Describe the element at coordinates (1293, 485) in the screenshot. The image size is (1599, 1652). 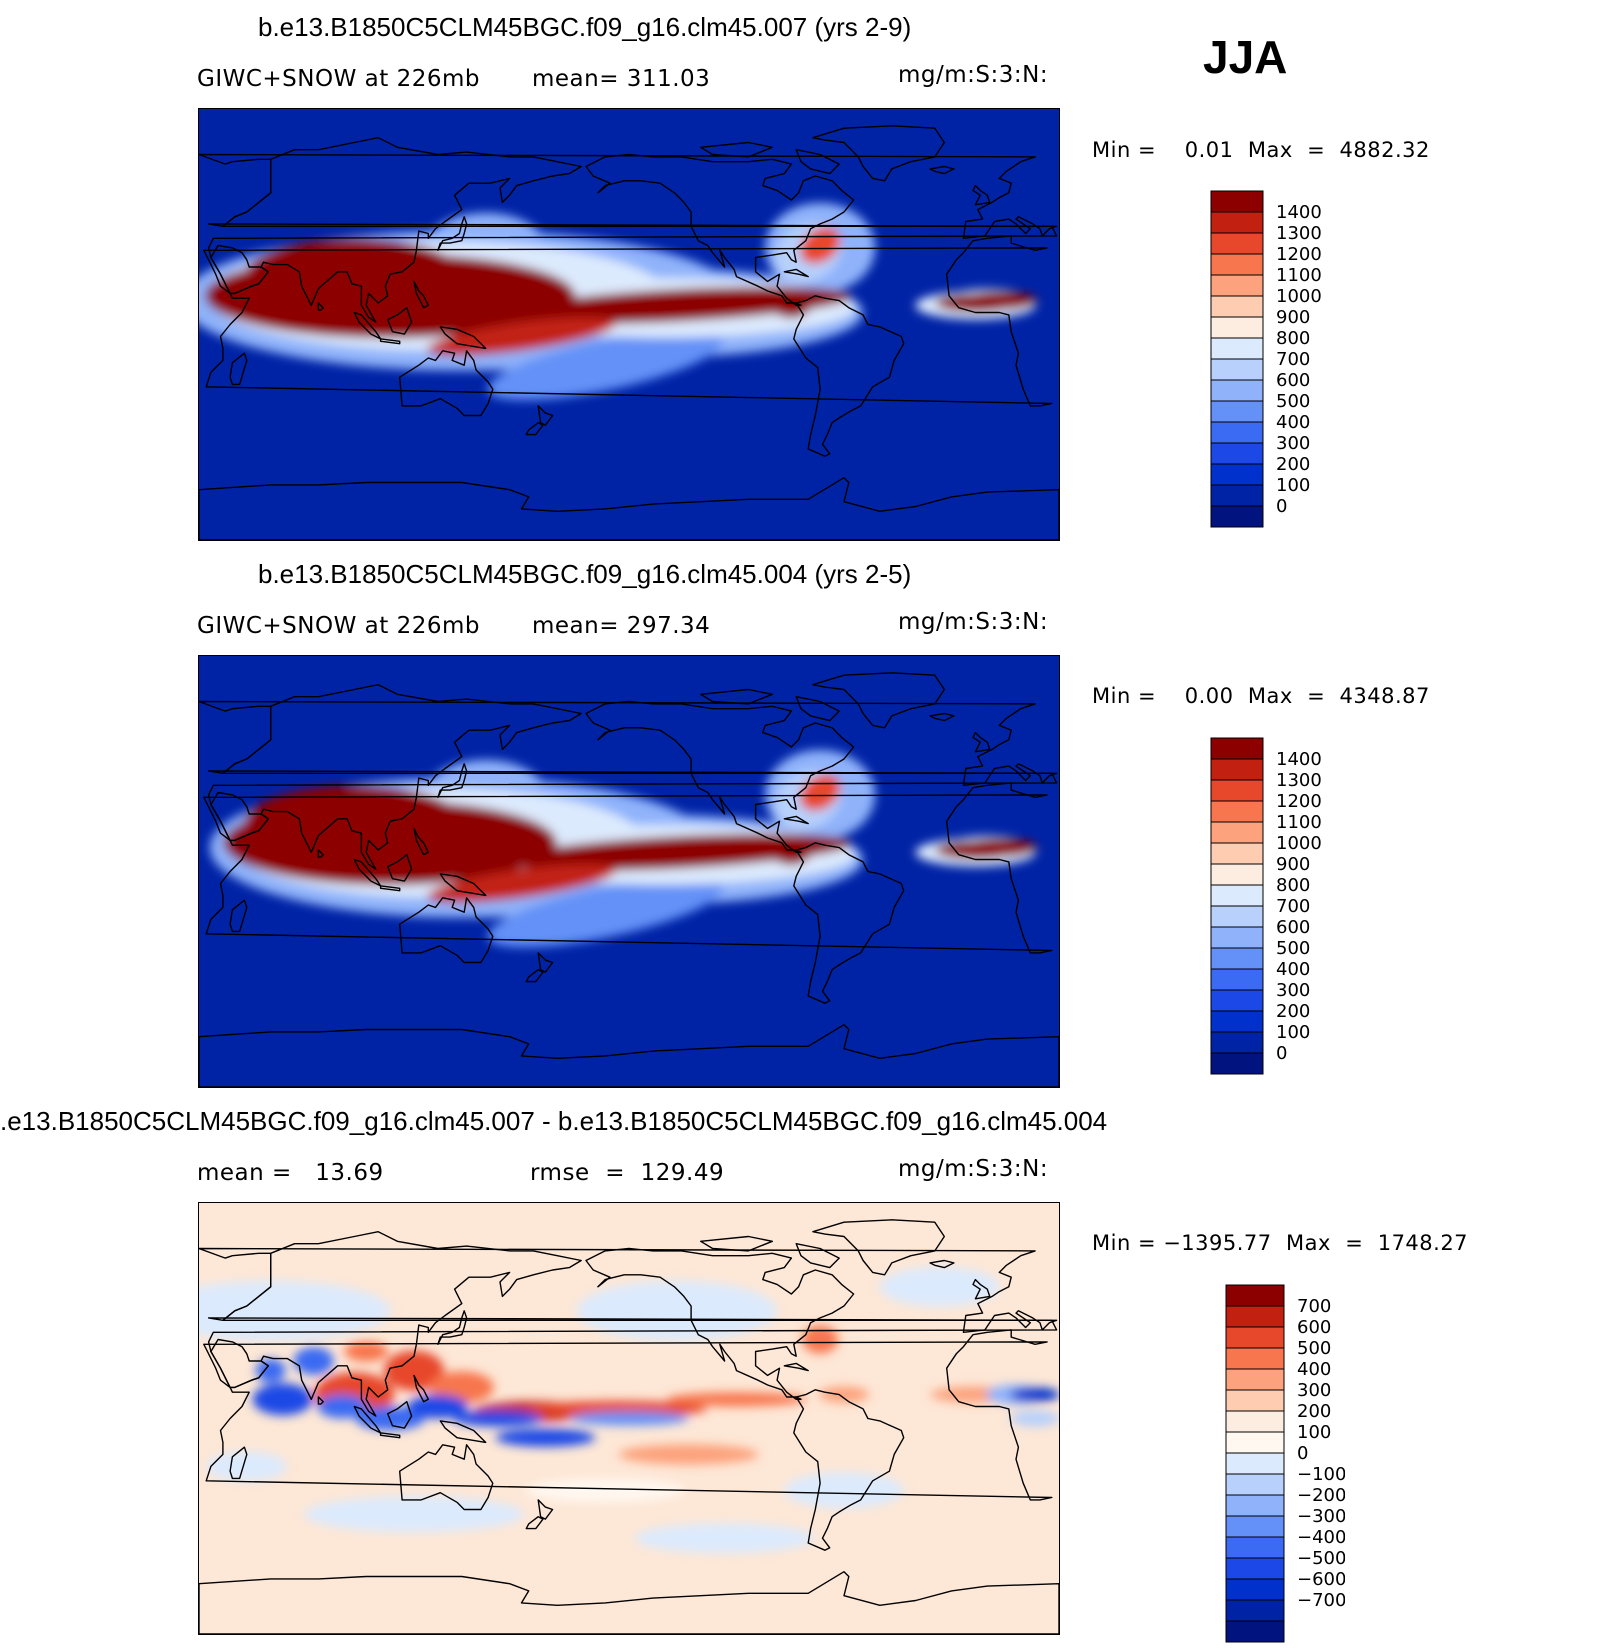
I see `panel1-colorbar-label: 100` at that location.